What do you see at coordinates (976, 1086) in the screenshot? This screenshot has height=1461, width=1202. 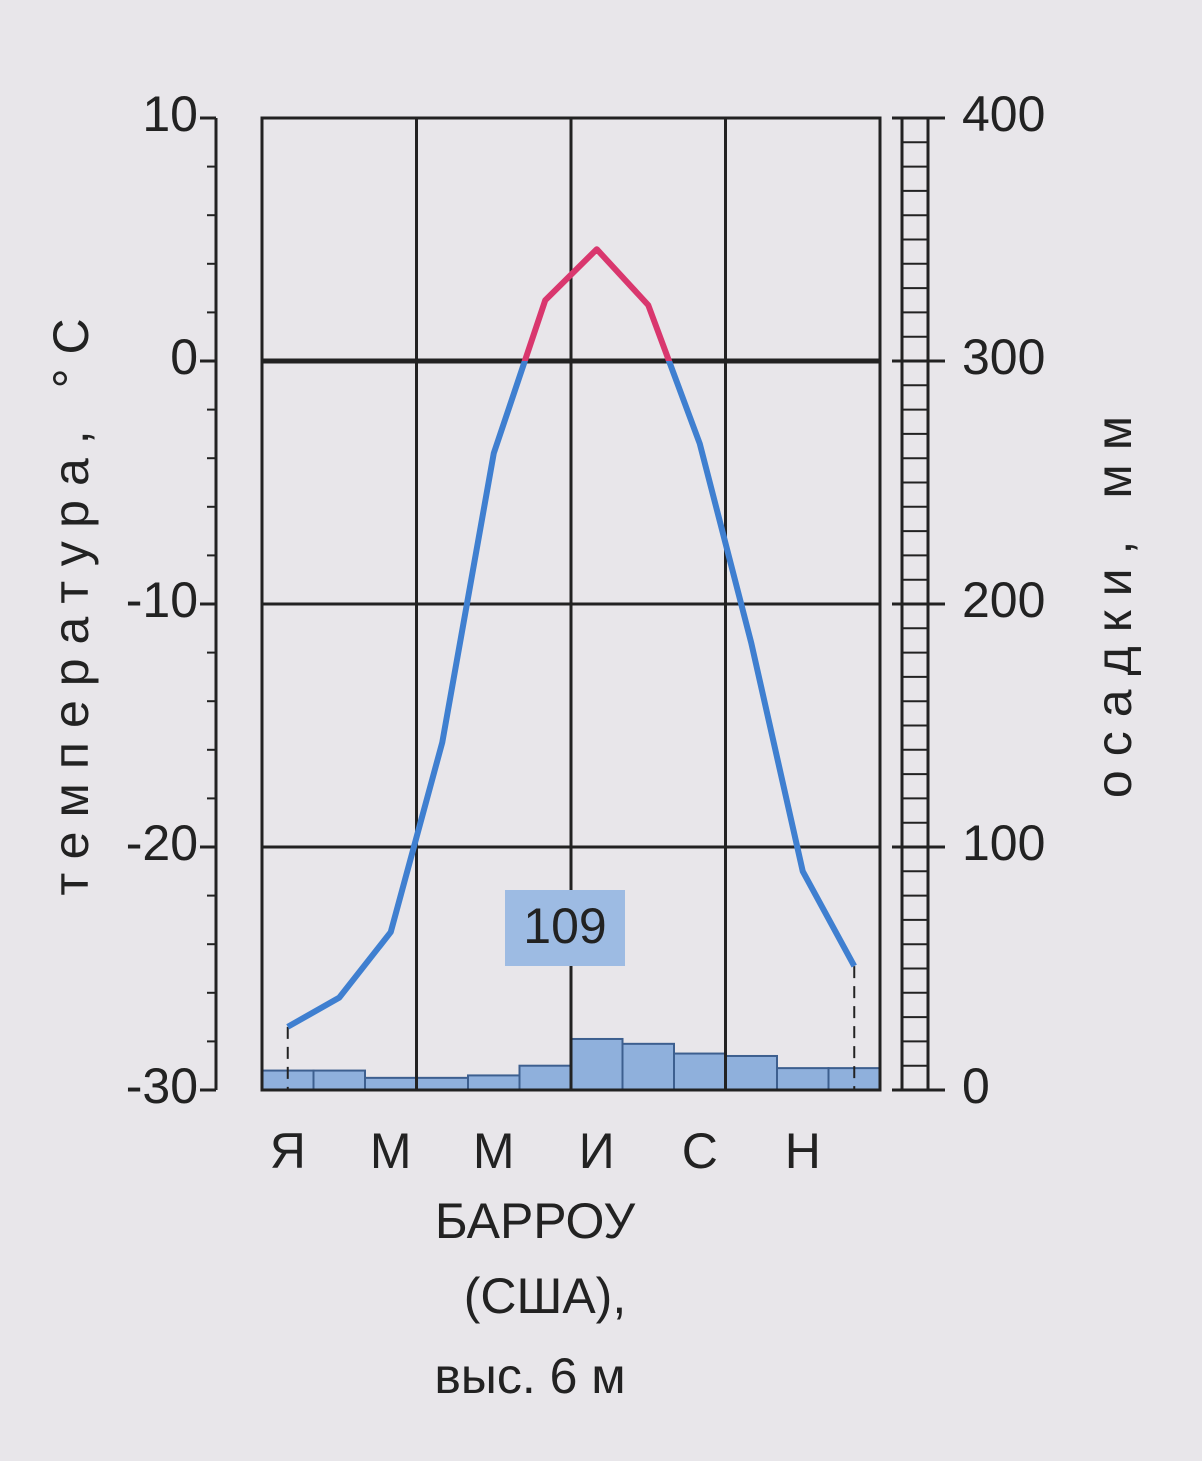 I see `y2-tick-label: 0` at bounding box center [976, 1086].